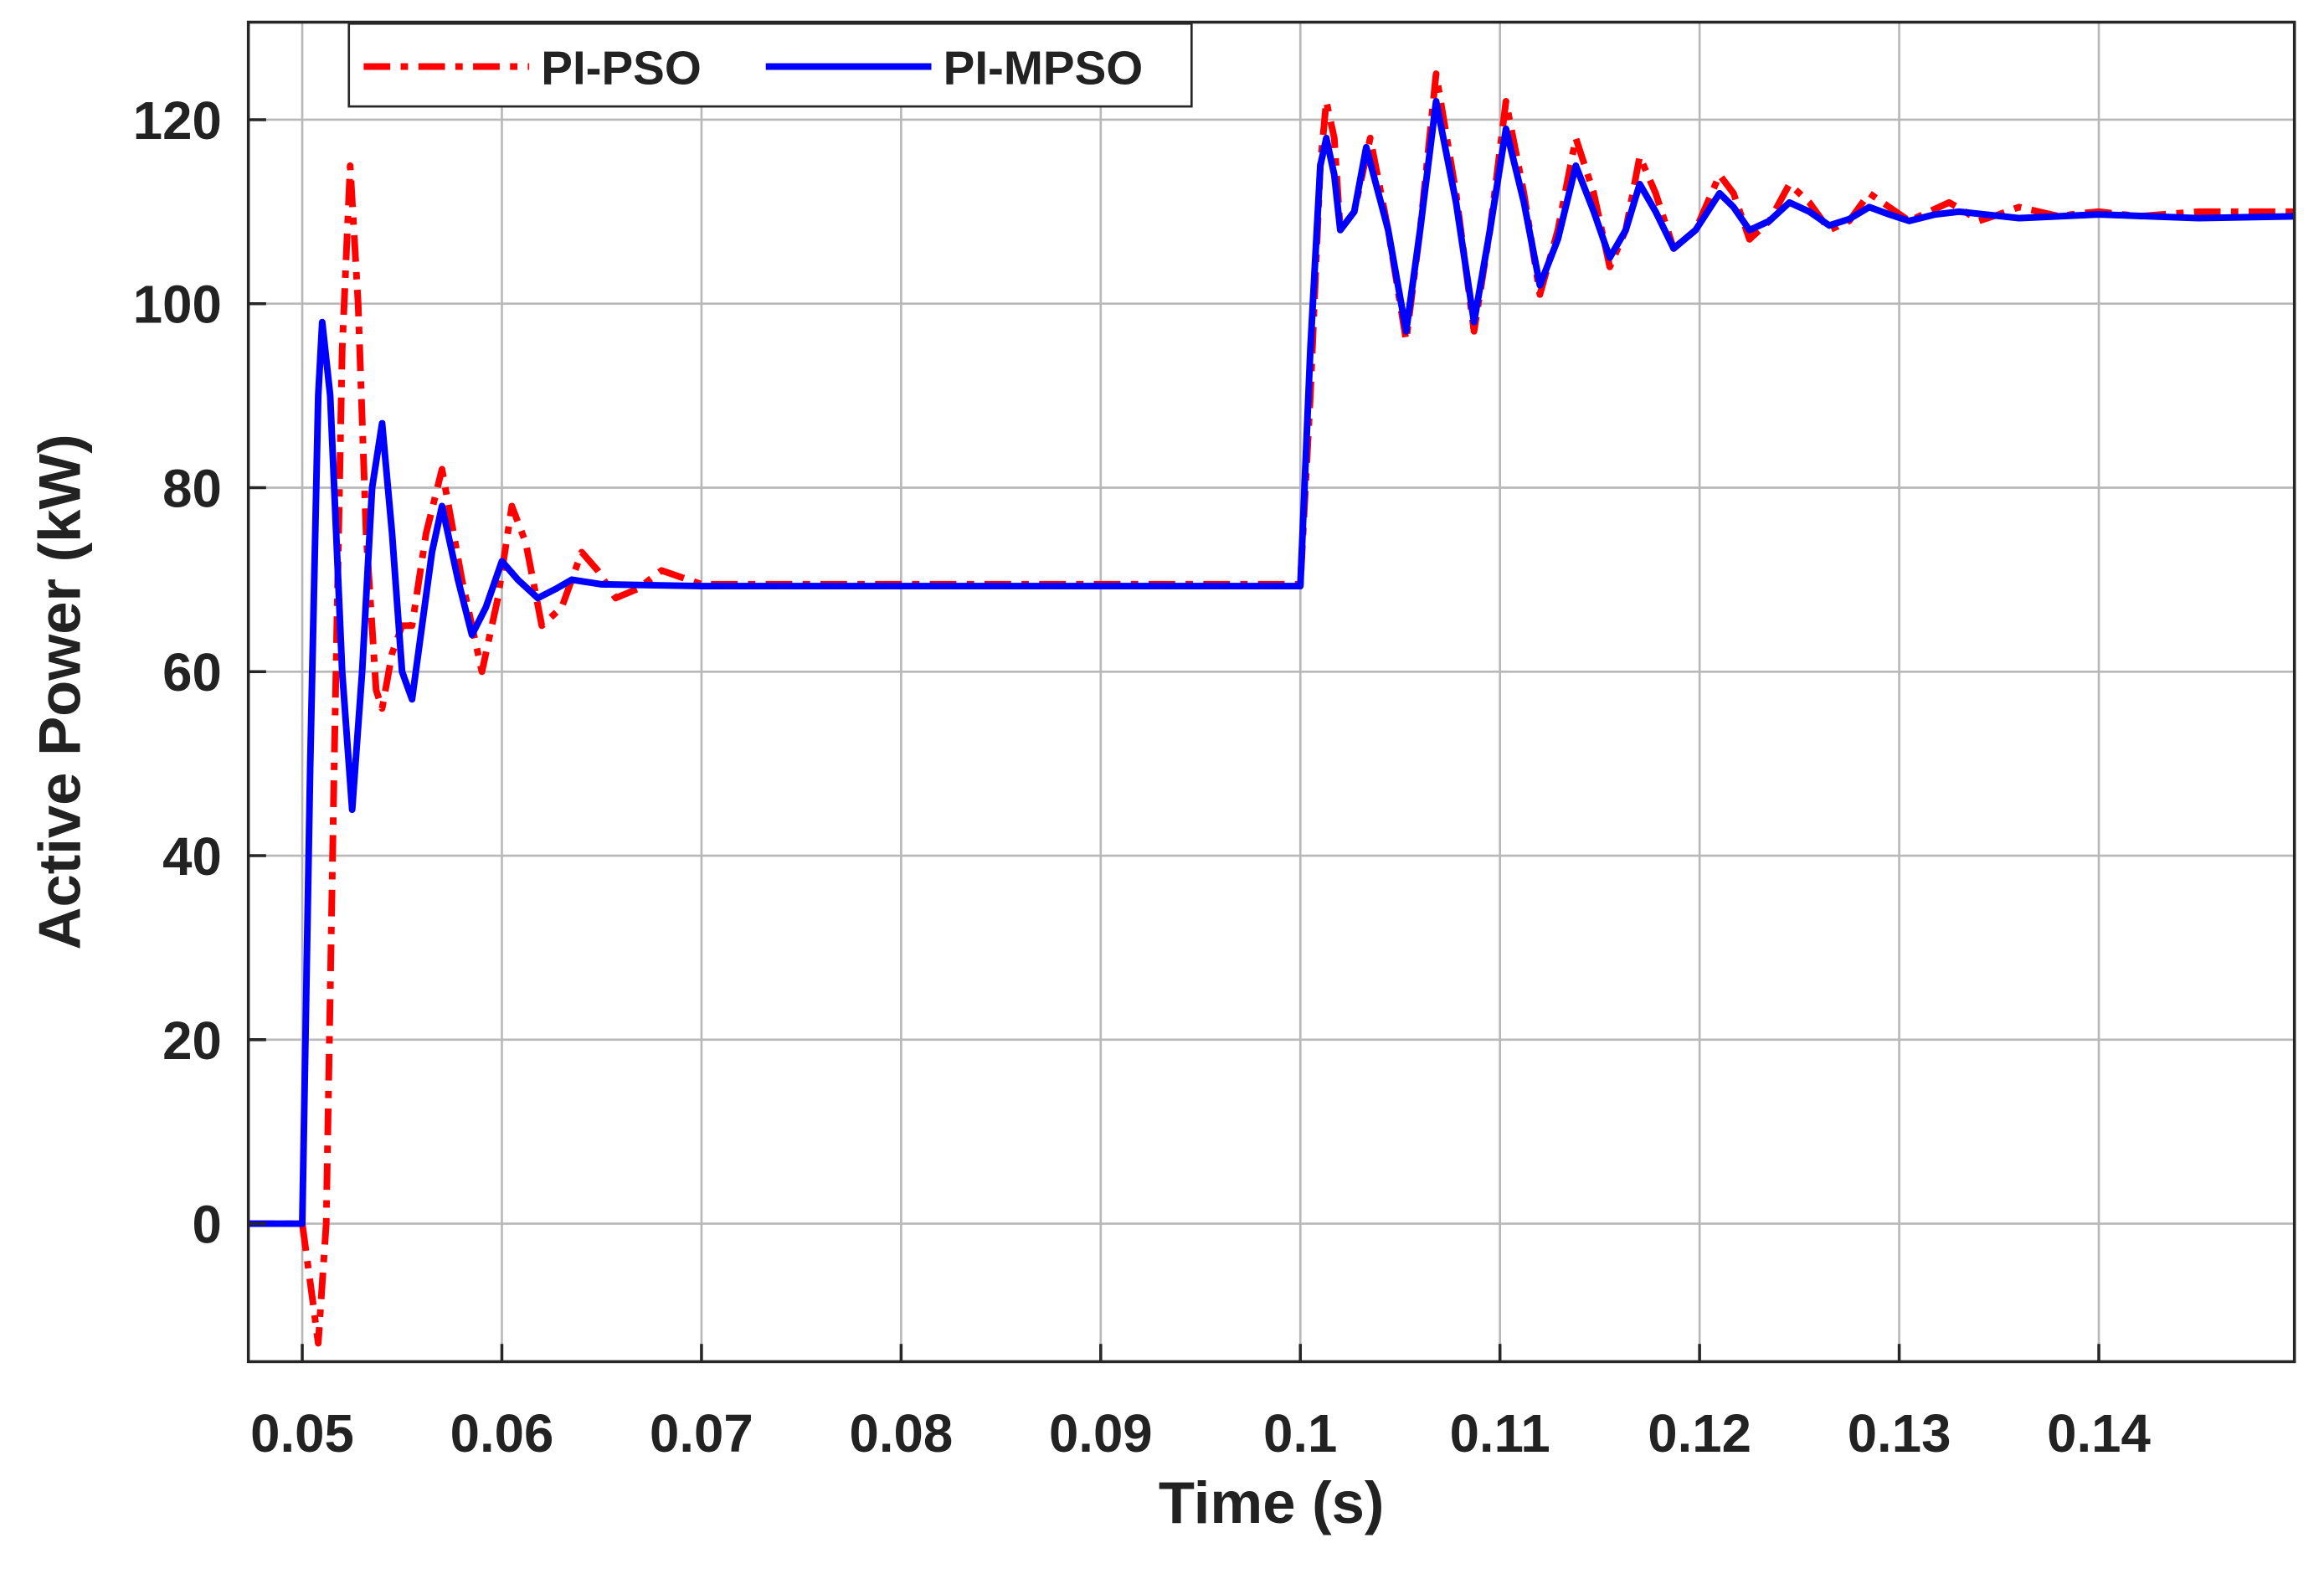 The height and width of the screenshot is (1579, 2324). What do you see at coordinates (1300, 1433) in the screenshot?
I see `x-tick-label: 0.1` at bounding box center [1300, 1433].